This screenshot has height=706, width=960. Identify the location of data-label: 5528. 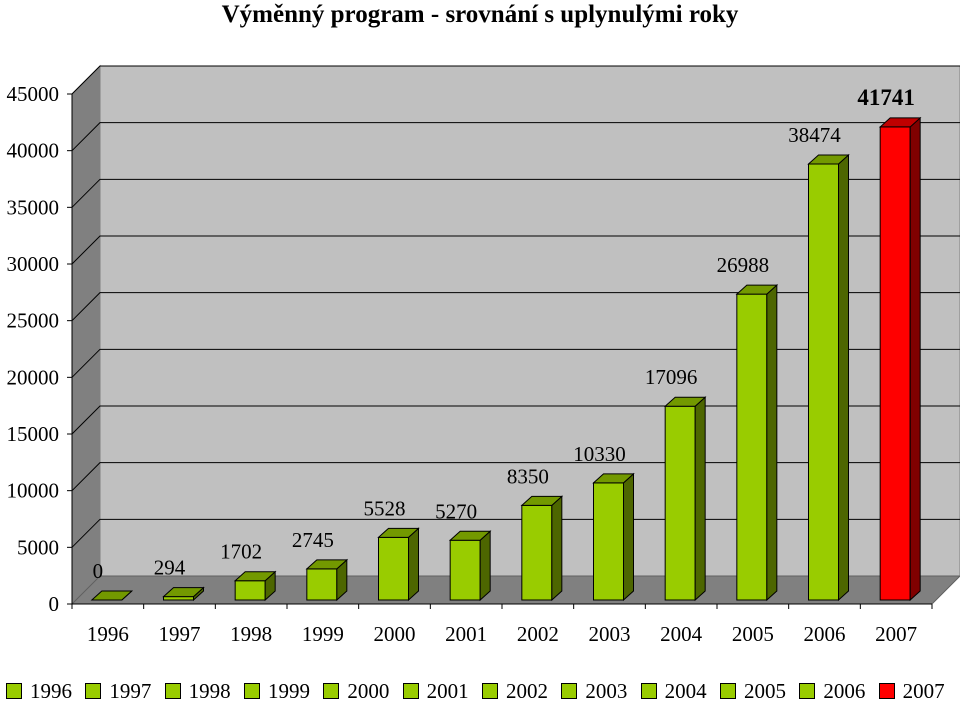
(385, 508).